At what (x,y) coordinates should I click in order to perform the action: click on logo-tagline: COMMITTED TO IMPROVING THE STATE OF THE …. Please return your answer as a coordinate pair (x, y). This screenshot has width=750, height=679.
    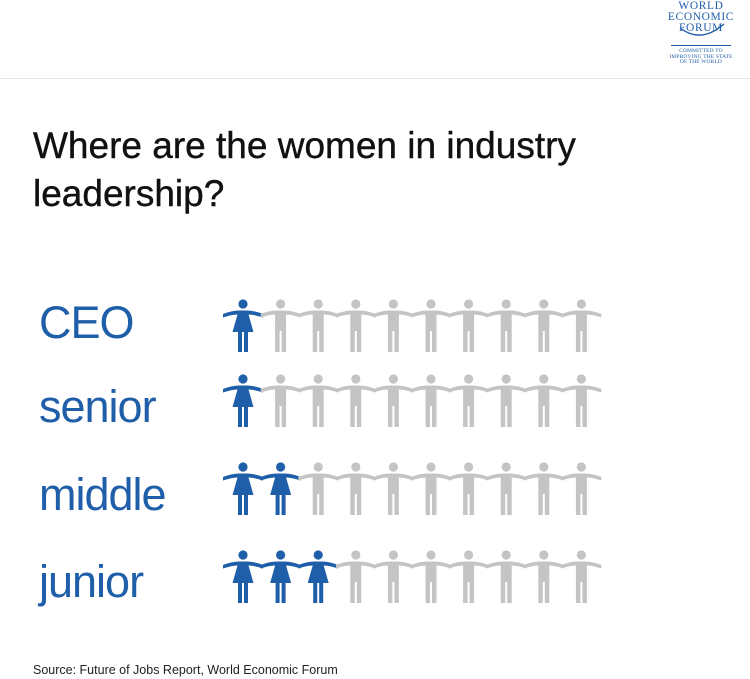
    Looking at the image, I should click on (701, 57).